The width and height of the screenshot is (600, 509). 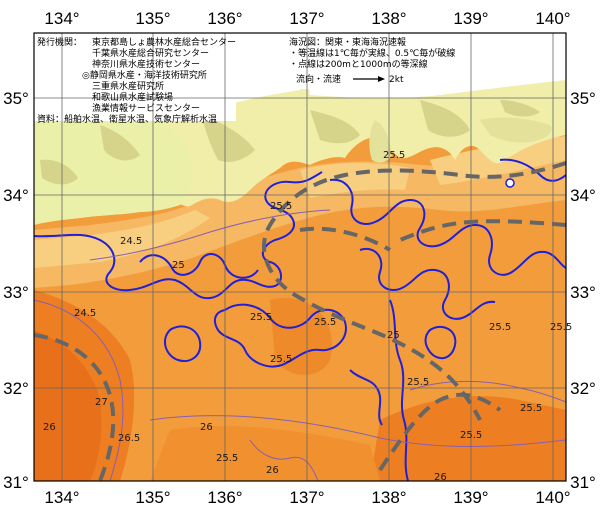 I want to click on lon-tick-bottom-138: 138°, so click(x=388, y=497).